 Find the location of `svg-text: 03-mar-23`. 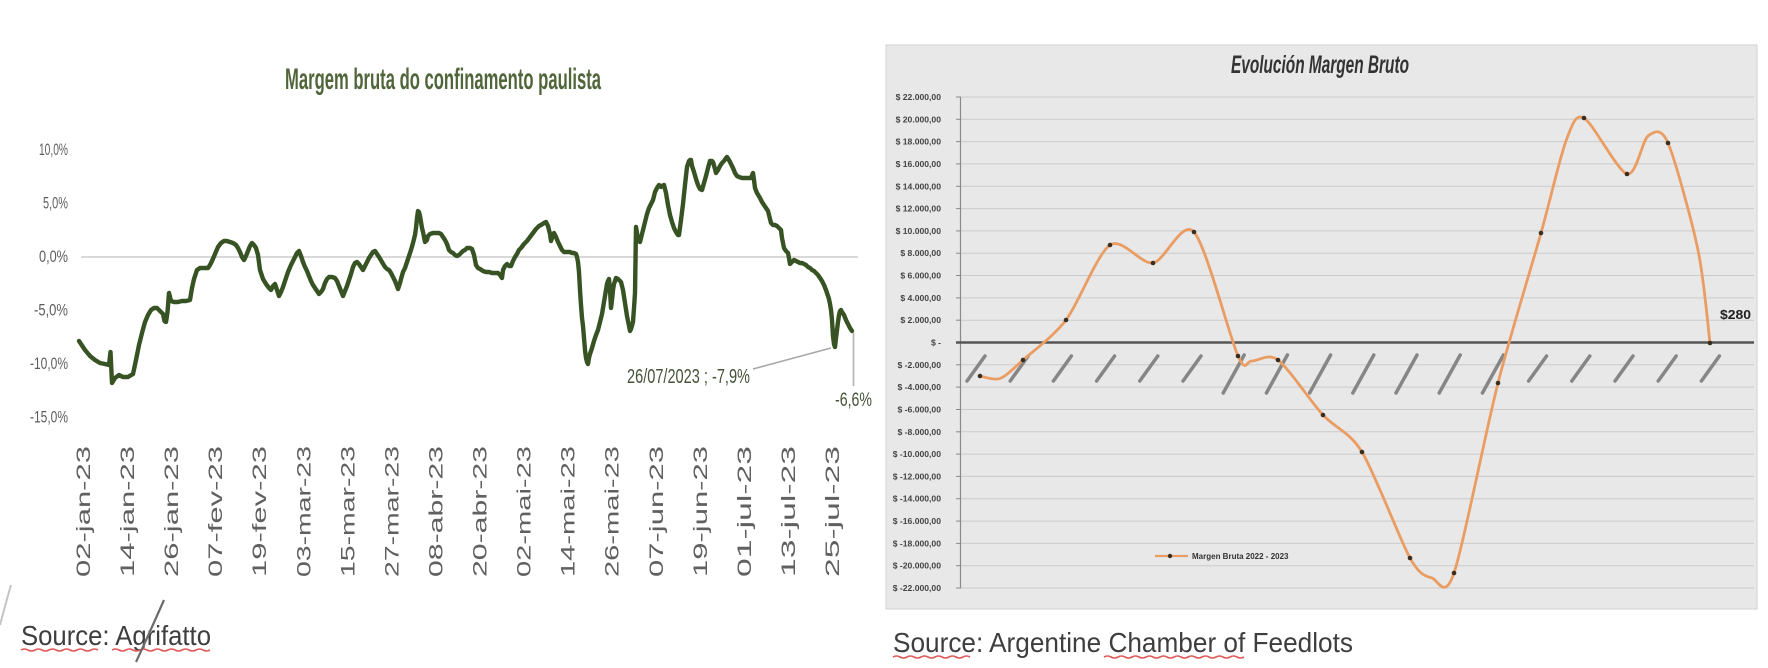

svg-text: 03-mar-23 is located at coordinates (304, 511).